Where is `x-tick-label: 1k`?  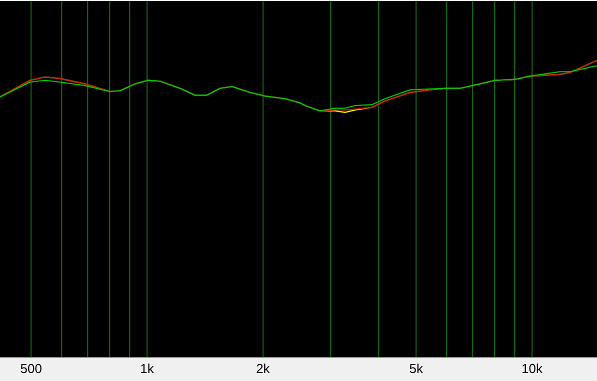 x-tick-label: 1k is located at coordinates (147, 368).